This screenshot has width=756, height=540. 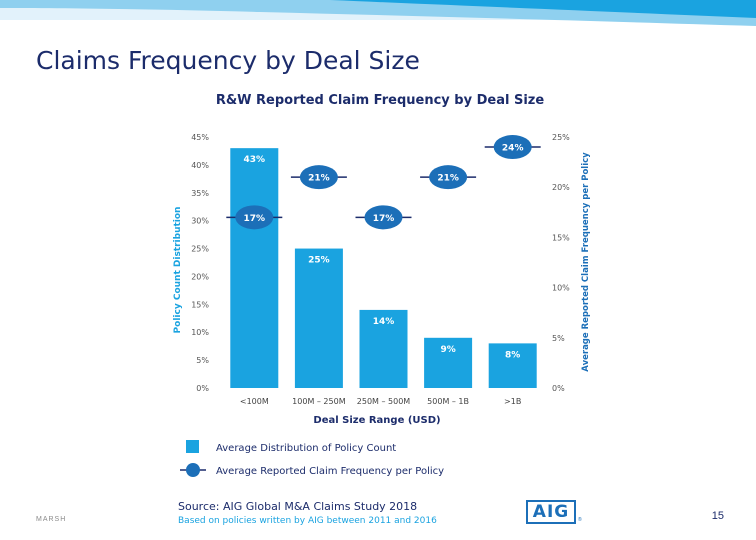 What do you see at coordinates (192, 446) in the screenshot?
I see `legend-bar-swatch` at bounding box center [192, 446].